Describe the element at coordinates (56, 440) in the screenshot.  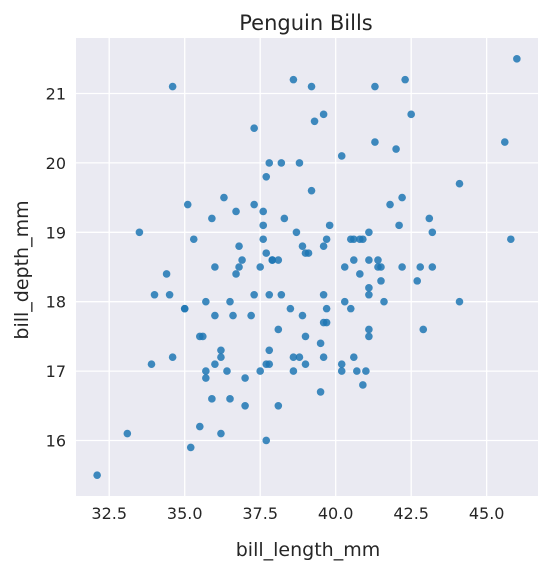
I see `y-tick-label: 16` at that location.